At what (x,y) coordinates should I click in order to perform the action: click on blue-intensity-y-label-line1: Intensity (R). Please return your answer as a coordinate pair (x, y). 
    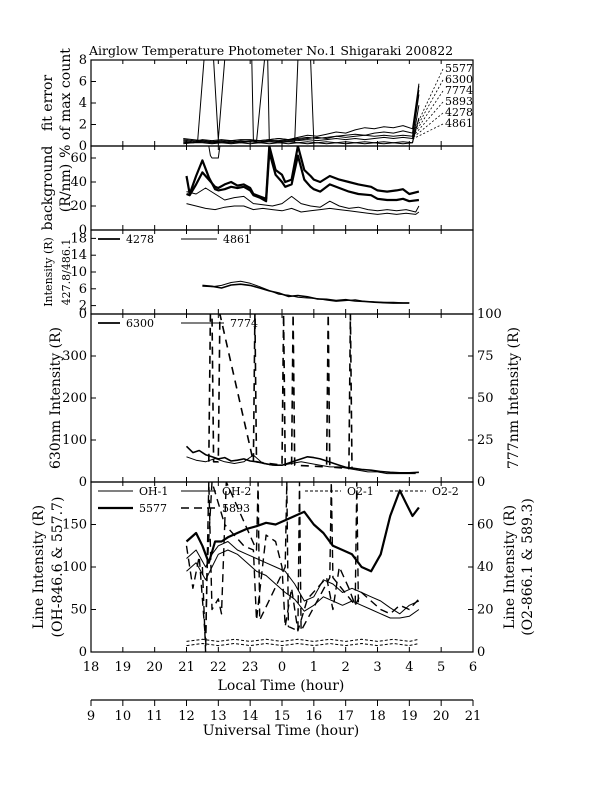
    Looking at the image, I should click on (48, 272).